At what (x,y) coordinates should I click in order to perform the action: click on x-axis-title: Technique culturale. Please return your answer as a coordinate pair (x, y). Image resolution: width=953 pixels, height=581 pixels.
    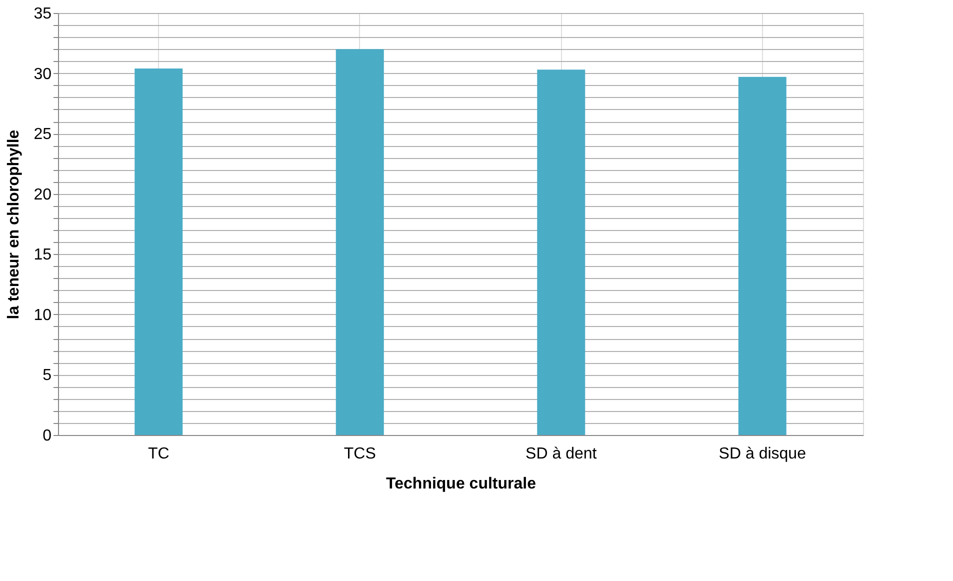
    Looking at the image, I should click on (461, 484).